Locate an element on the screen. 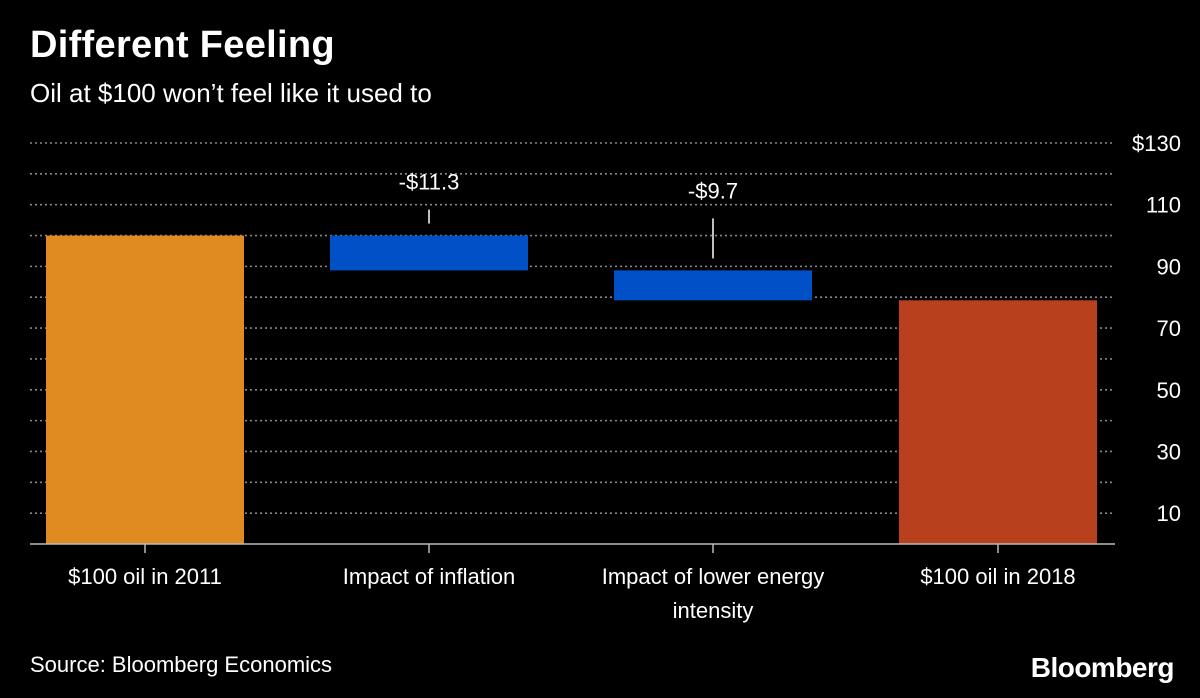  chart-subtitle: Oil at $100 won’t feel like it used to is located at coordinates (231, 93).